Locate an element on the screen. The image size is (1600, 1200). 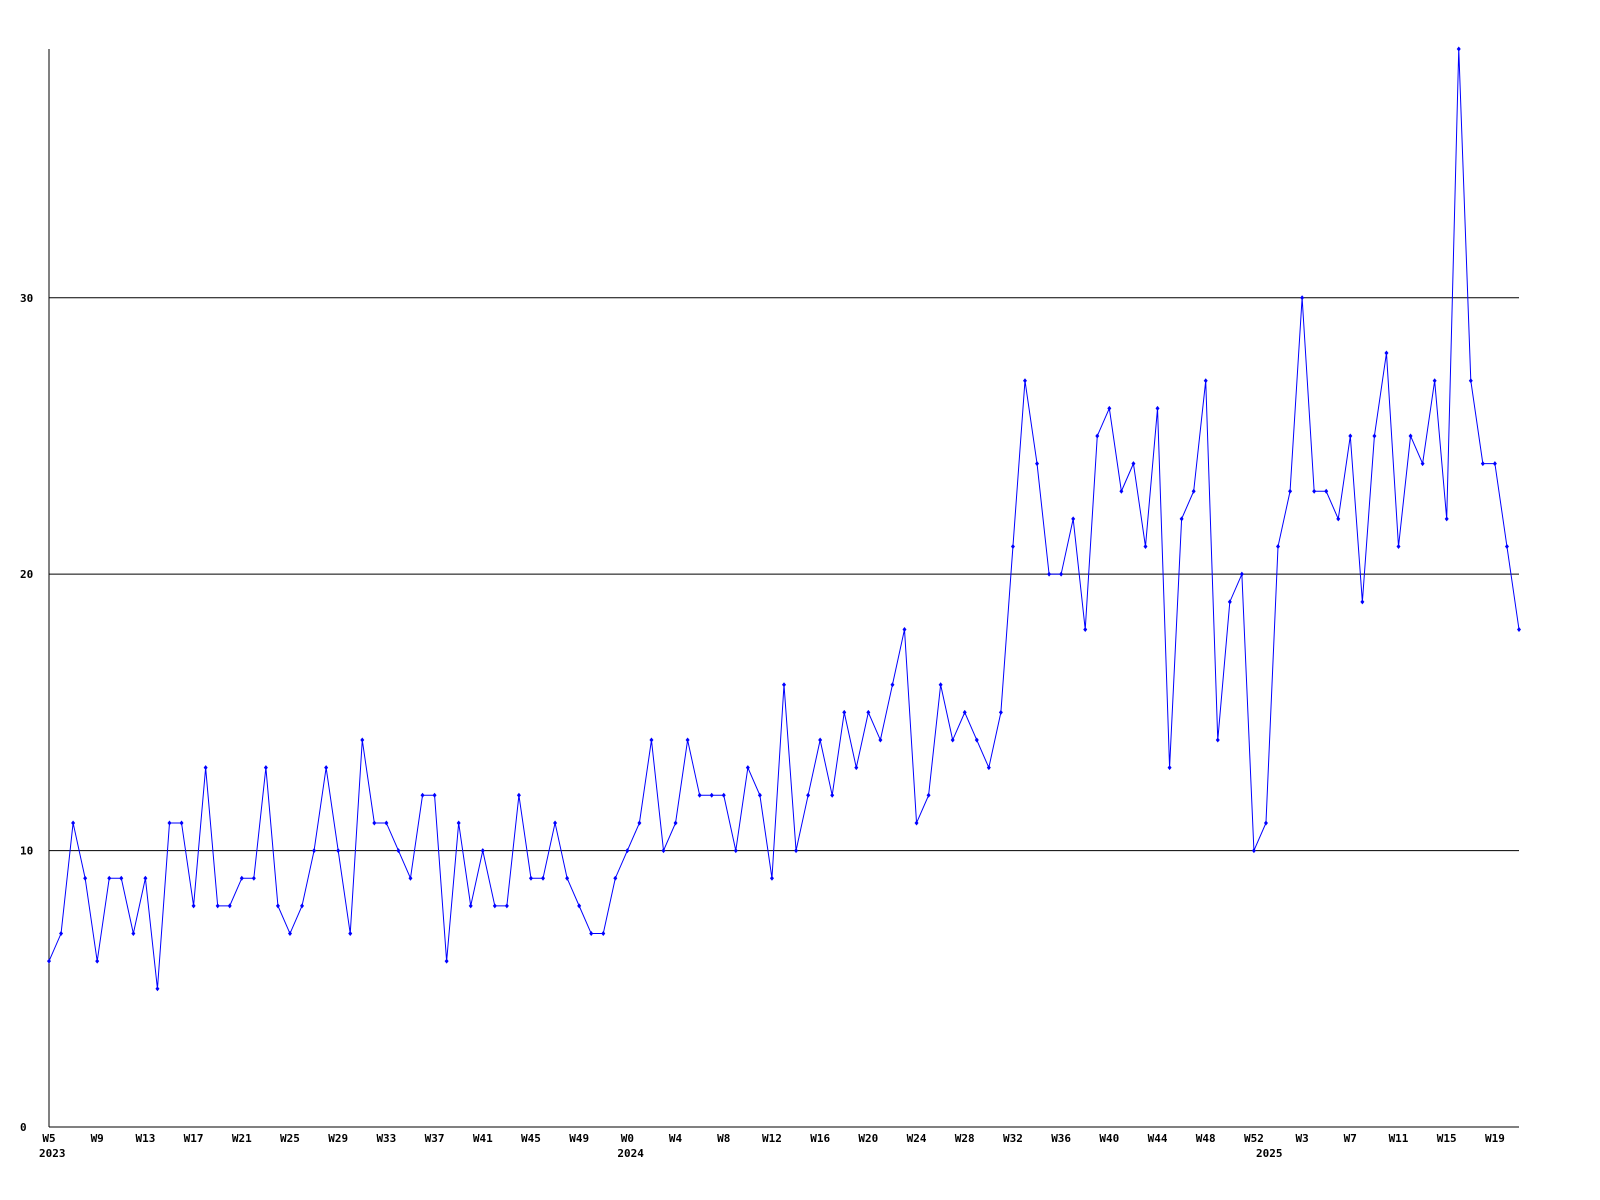
x-tick-label: W7 is located at coordinates (1350, 1138).